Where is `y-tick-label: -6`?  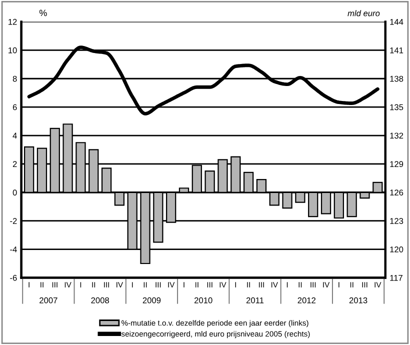
y-tick-label: -6 is located at coordinates (13, 277).